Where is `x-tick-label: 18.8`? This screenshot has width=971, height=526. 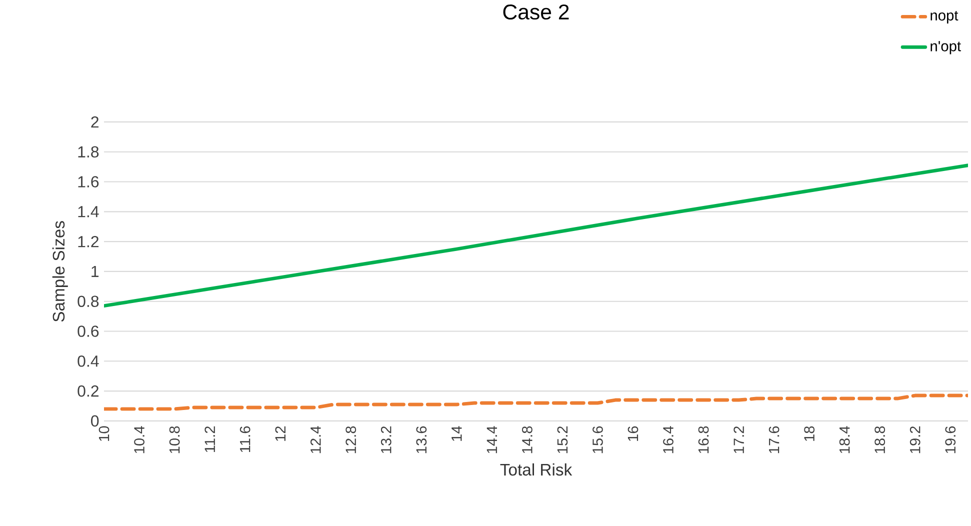
x-tick-label: 18.8 is located at coordinates (880, 440).